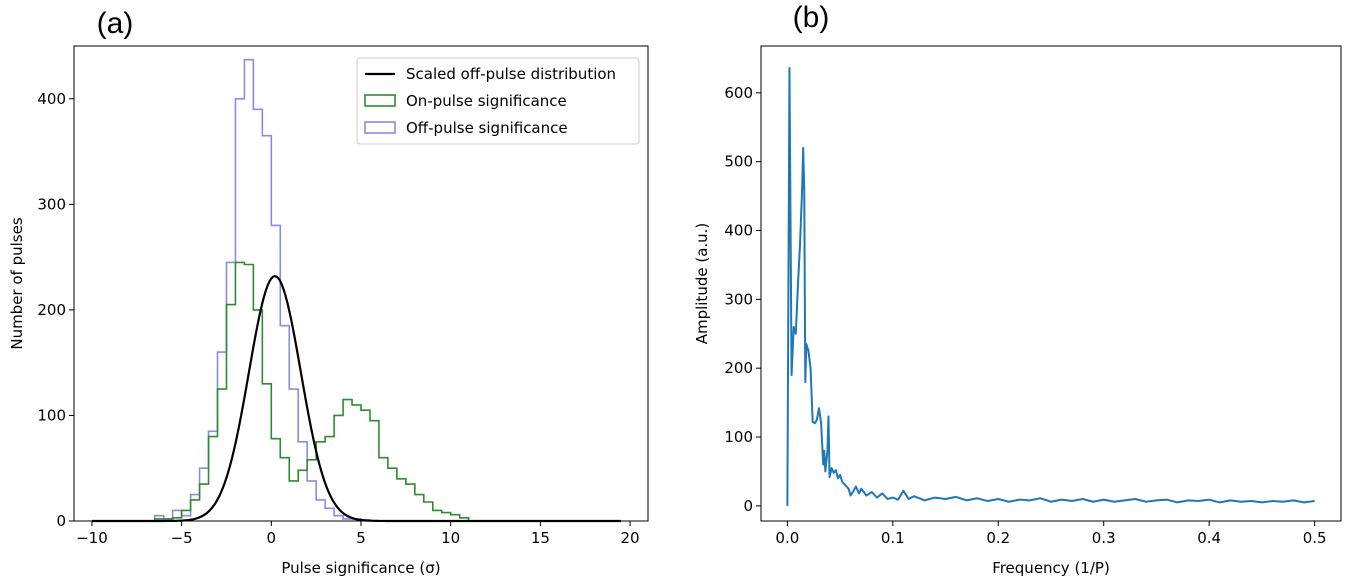 The image size is (1353, 584). What do you see at coordinates (51, 204) in the screenshot?
I see `y-tick-label-a: 300` at bounding box center [51, 204].